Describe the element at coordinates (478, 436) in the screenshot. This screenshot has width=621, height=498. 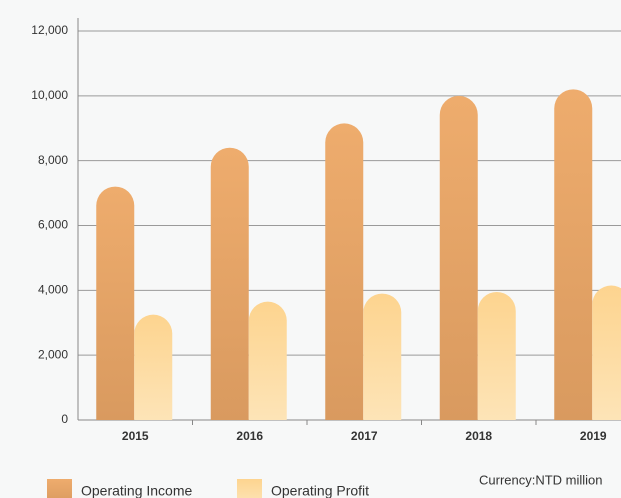
I see `x-tick-label: 2018` at that location.